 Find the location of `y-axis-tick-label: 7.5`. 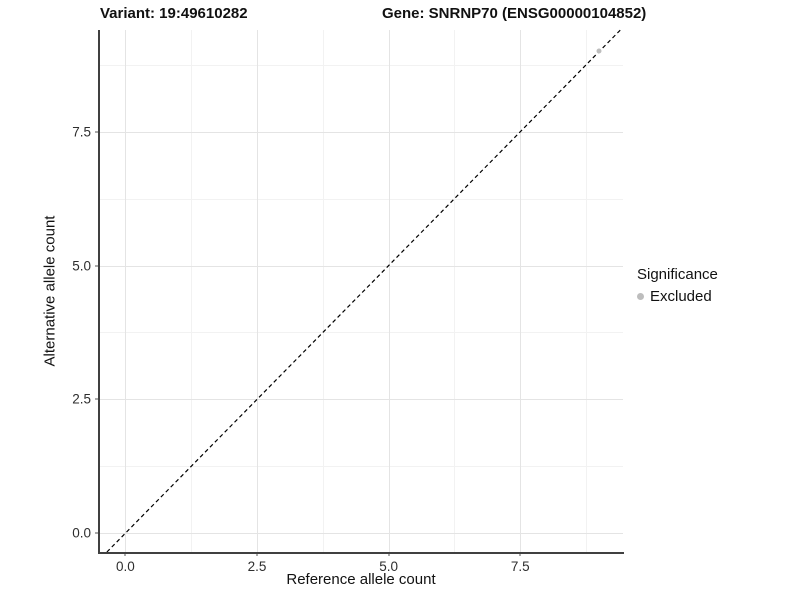

y-axis-tick-label: 7.5 is located at coordinates (81, 132).